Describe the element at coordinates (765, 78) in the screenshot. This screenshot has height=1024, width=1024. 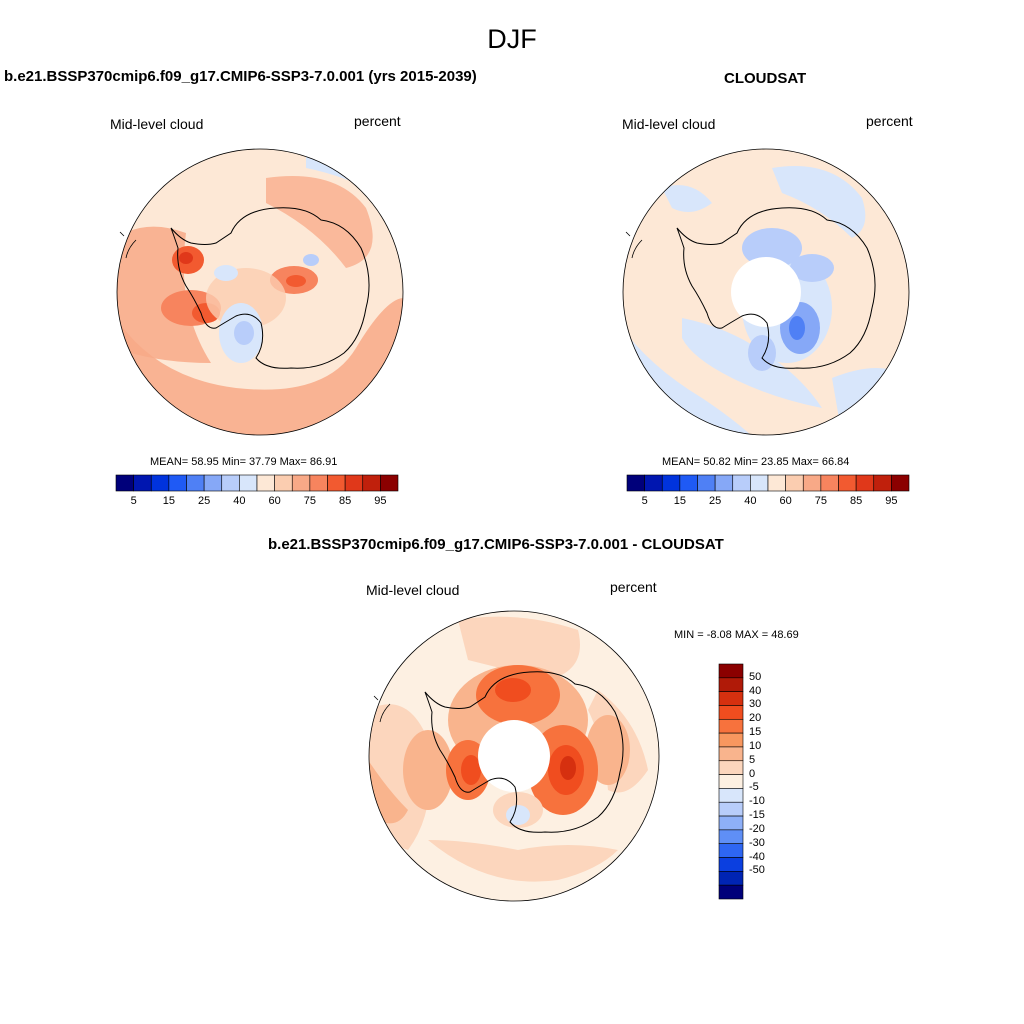
I see `panel-obs-title: CLOUDSAT` at that location.